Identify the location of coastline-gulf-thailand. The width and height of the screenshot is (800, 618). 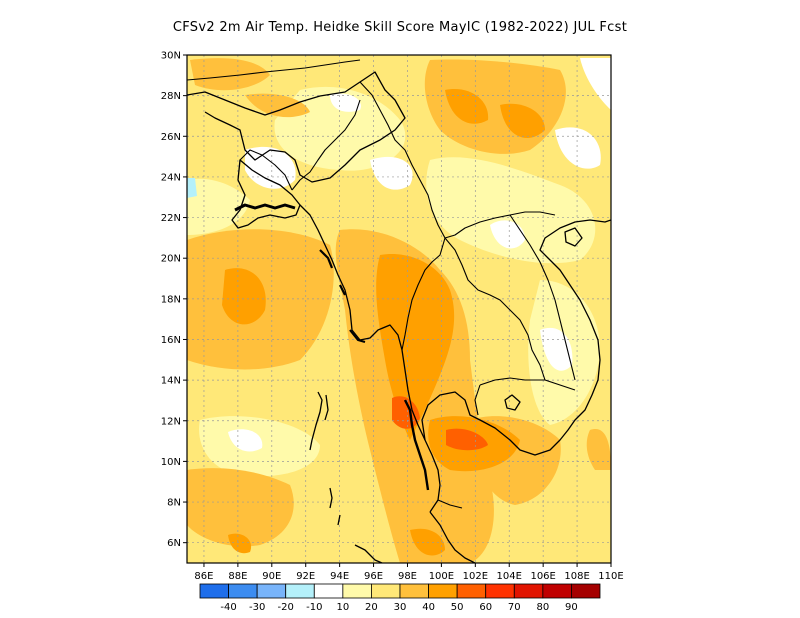
(516, 337).